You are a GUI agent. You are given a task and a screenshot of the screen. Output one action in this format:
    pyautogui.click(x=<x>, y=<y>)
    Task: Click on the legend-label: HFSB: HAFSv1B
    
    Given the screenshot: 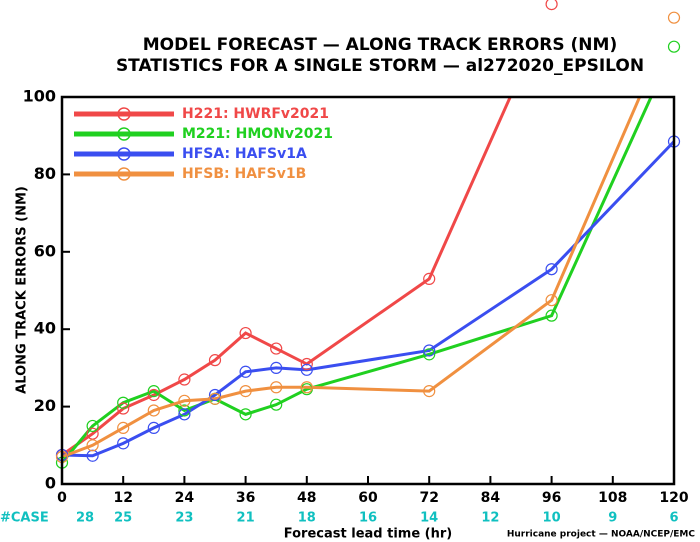 What is the action you would take?
    pyautogui.click(x=244, y=174)
    